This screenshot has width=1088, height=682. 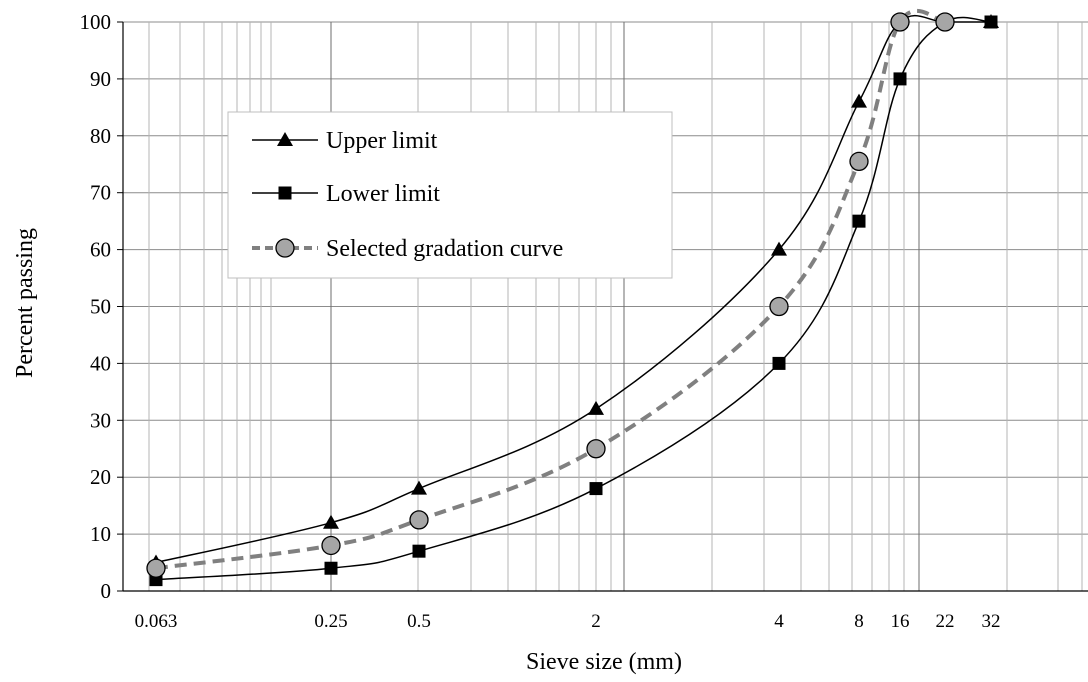 I want to click on x-tick-label: 0.5, so click(x=419, y=621).